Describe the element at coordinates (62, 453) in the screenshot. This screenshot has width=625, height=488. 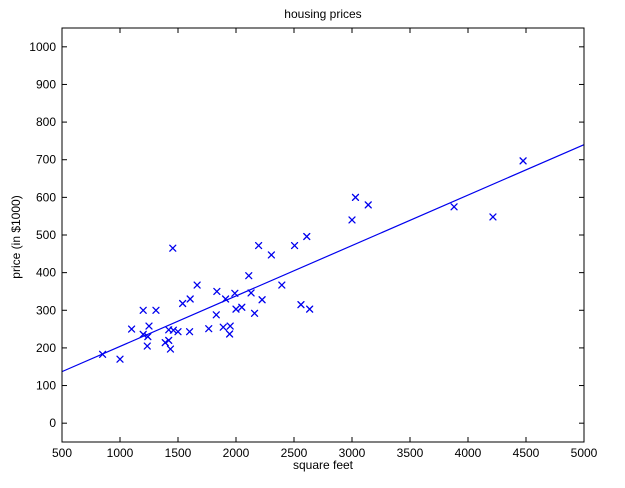
I see `x-tick-label: 500` at that location.